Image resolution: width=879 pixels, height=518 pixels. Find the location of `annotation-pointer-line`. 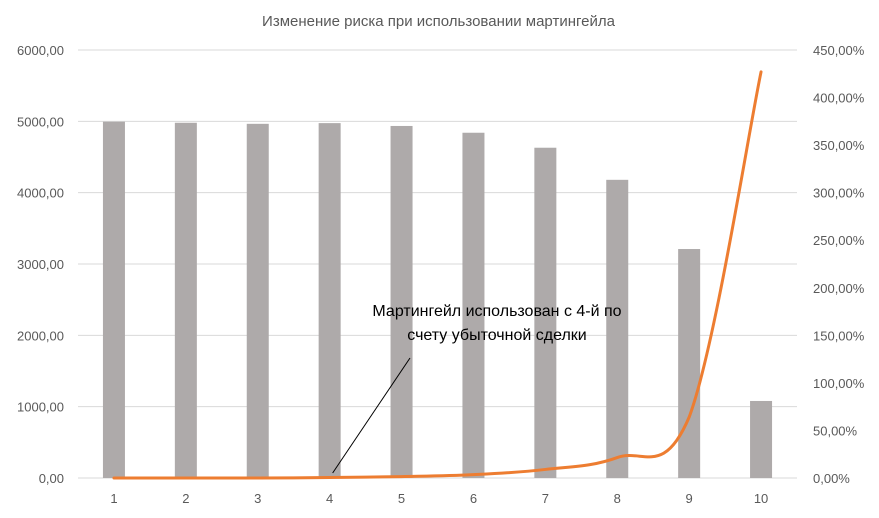

annotation-pointer-line is located at coordinates (371, 415).